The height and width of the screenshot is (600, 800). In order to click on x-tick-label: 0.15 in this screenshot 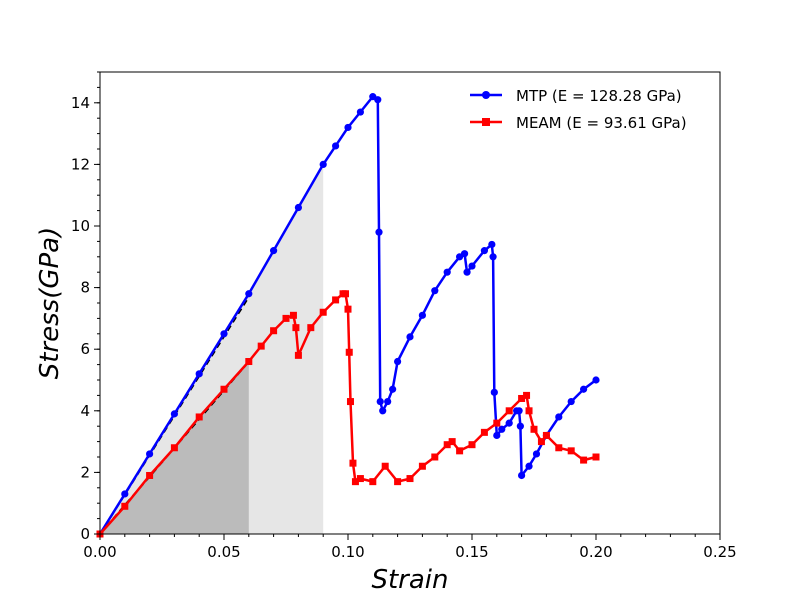, I will do `click(471, 552)`.